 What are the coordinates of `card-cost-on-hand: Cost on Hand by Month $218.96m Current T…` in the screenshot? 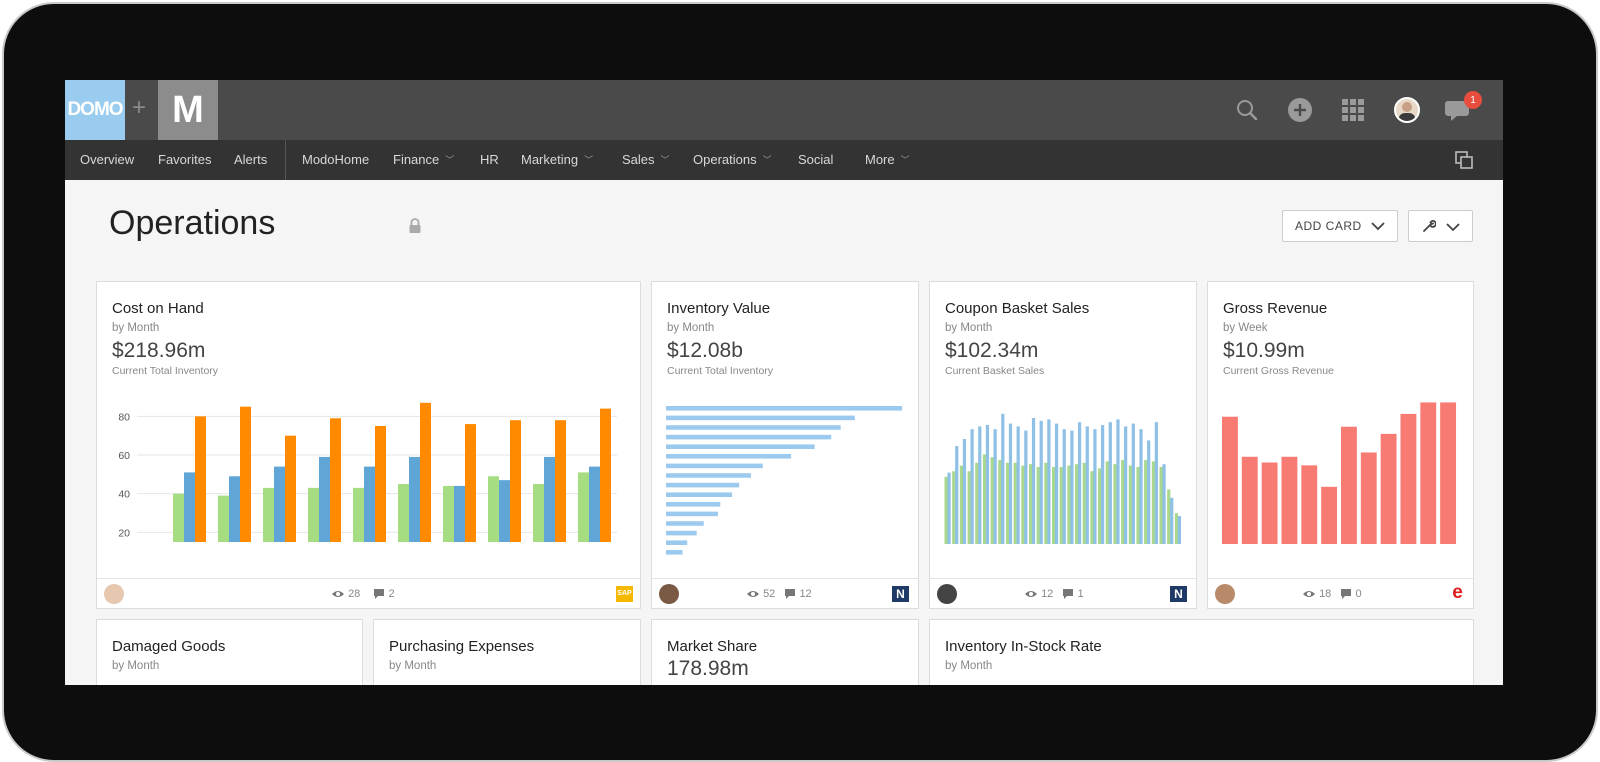 It's located at (368, 445).